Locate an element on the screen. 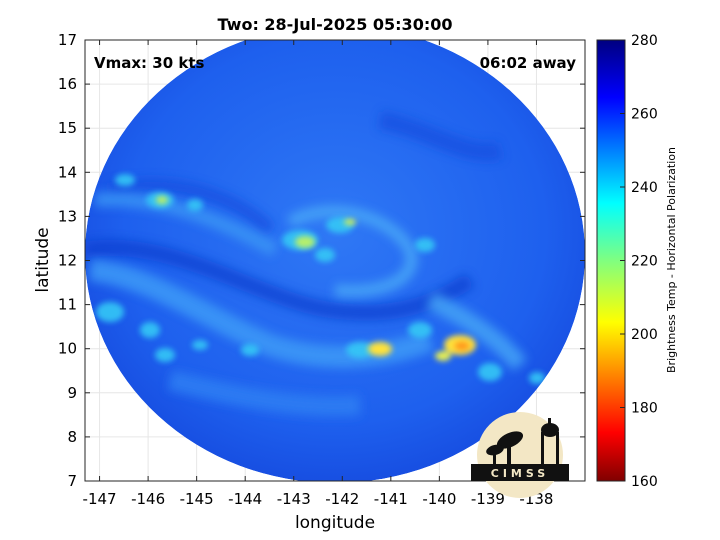 The image size is (720, 540). x-tick-label: -141 is located at coordinates (391, 499).